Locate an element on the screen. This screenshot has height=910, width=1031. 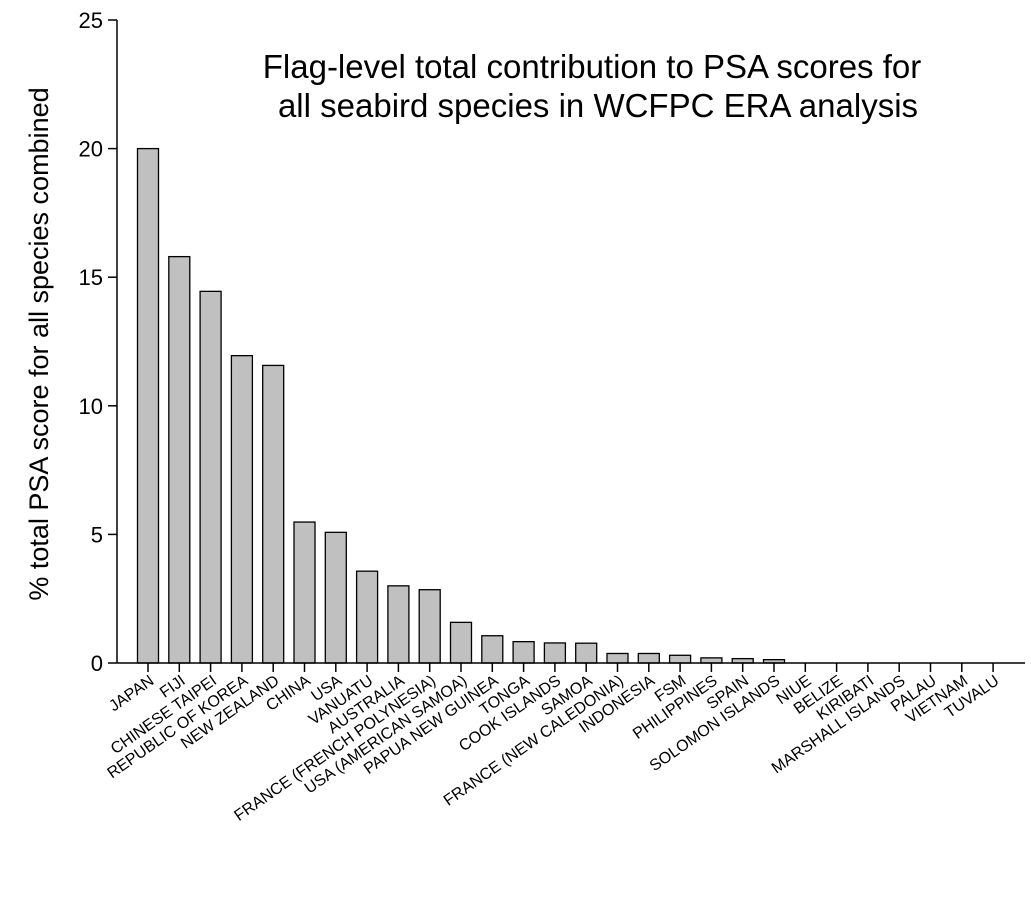
bar-china is located at coordinates (304, 592).